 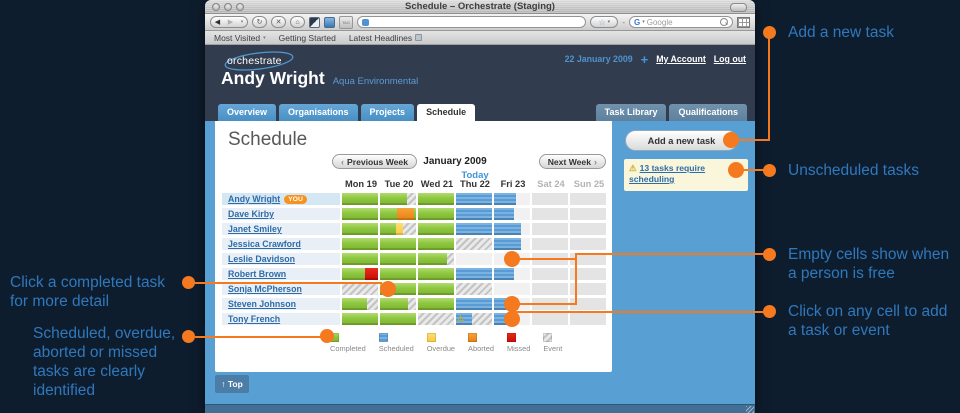 What do you see at coordinates (281, 274) in the screenshot?
I see `person-link: Robert Brown` at bounding box center [281, 274].